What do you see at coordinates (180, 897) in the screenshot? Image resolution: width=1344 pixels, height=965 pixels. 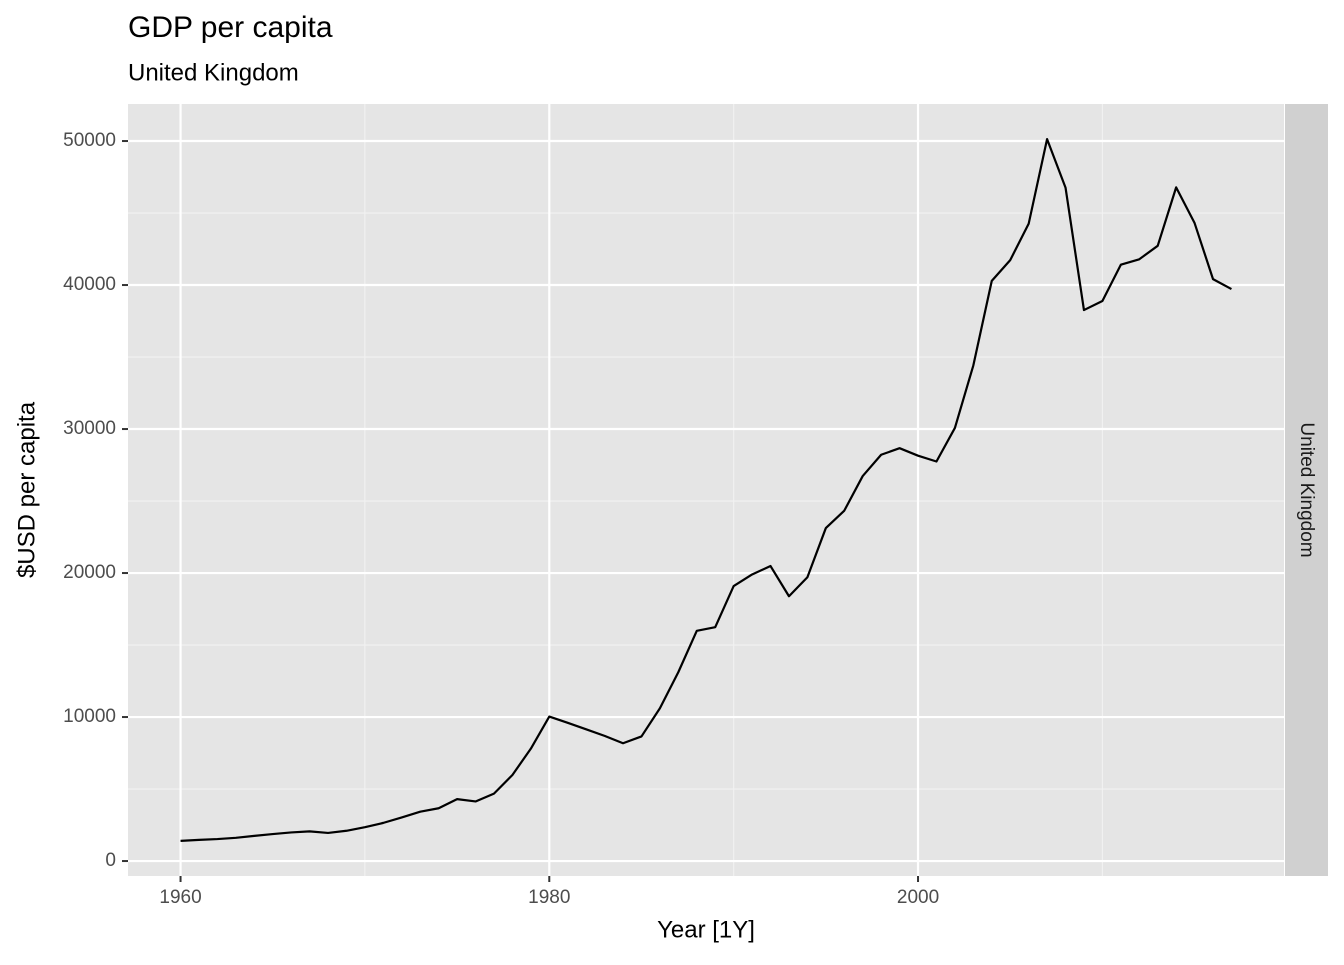 I see `x-tick-label: 1960` at bounding box center [180, 897].